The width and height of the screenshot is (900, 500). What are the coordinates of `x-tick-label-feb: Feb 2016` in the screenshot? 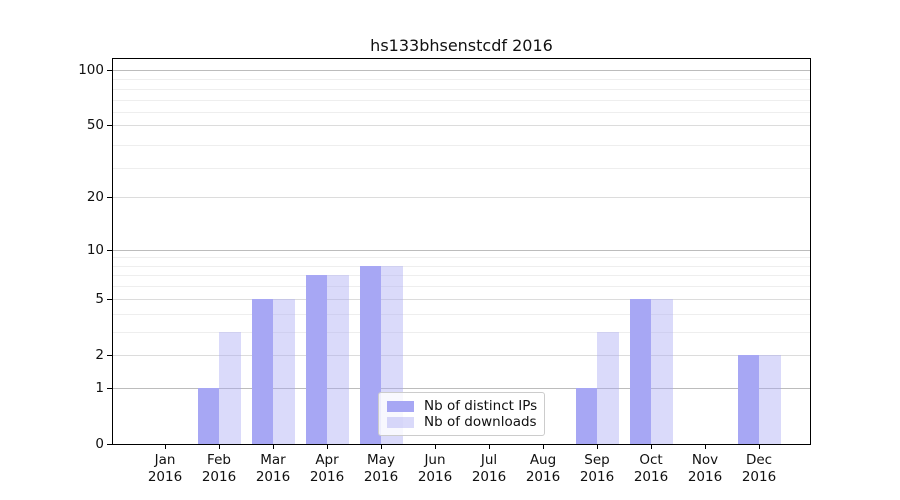 It's located at (219, 468).